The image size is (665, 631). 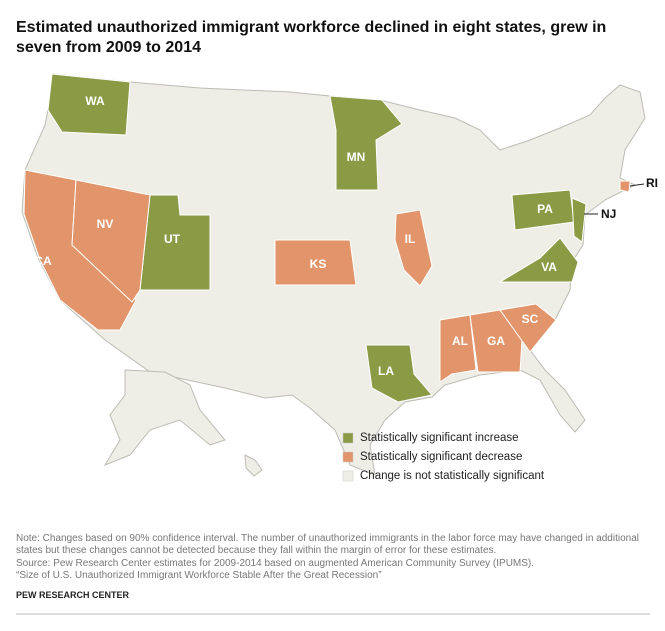 What do you see at coordinates (164, 418) in the screenshot?
I see `alaska` at bounding box center [164, 418].